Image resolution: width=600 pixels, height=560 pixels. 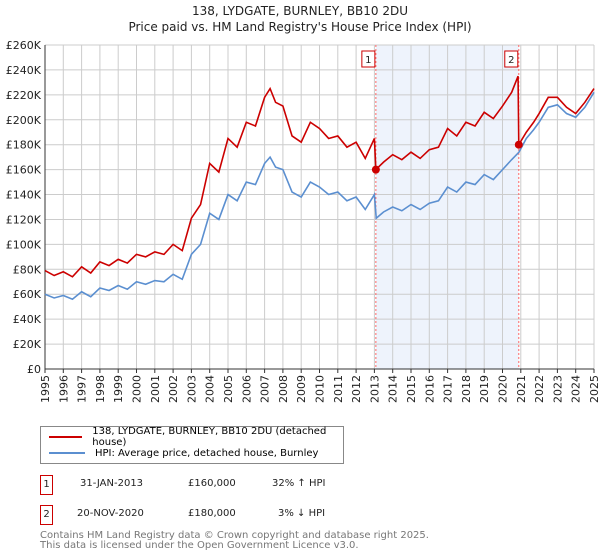 I want to click on sale-label: 1, so click(x=368, y=60).